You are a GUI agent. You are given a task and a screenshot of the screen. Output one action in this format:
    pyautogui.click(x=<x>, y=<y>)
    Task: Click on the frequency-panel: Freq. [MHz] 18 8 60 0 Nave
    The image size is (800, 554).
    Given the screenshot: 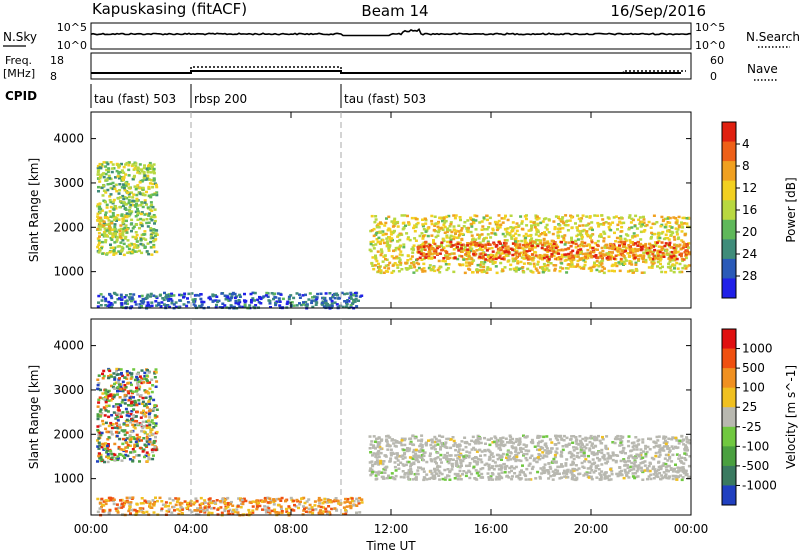 What is the action you would take?
    pyautogui.click(x=390, y=67)
    